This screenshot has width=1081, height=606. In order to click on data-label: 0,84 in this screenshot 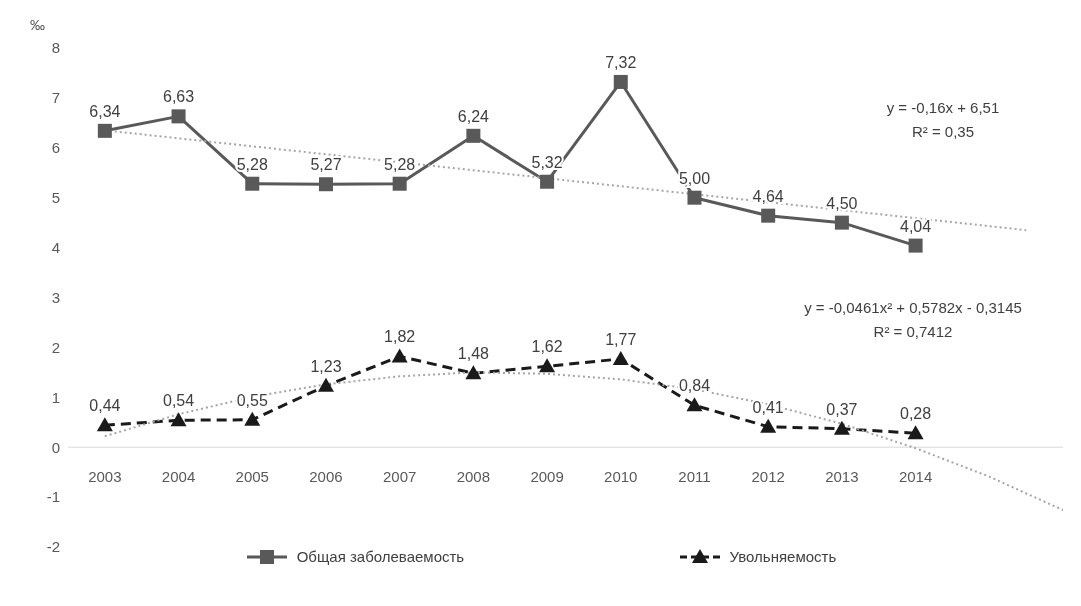, I will do `click(694, 386)`.